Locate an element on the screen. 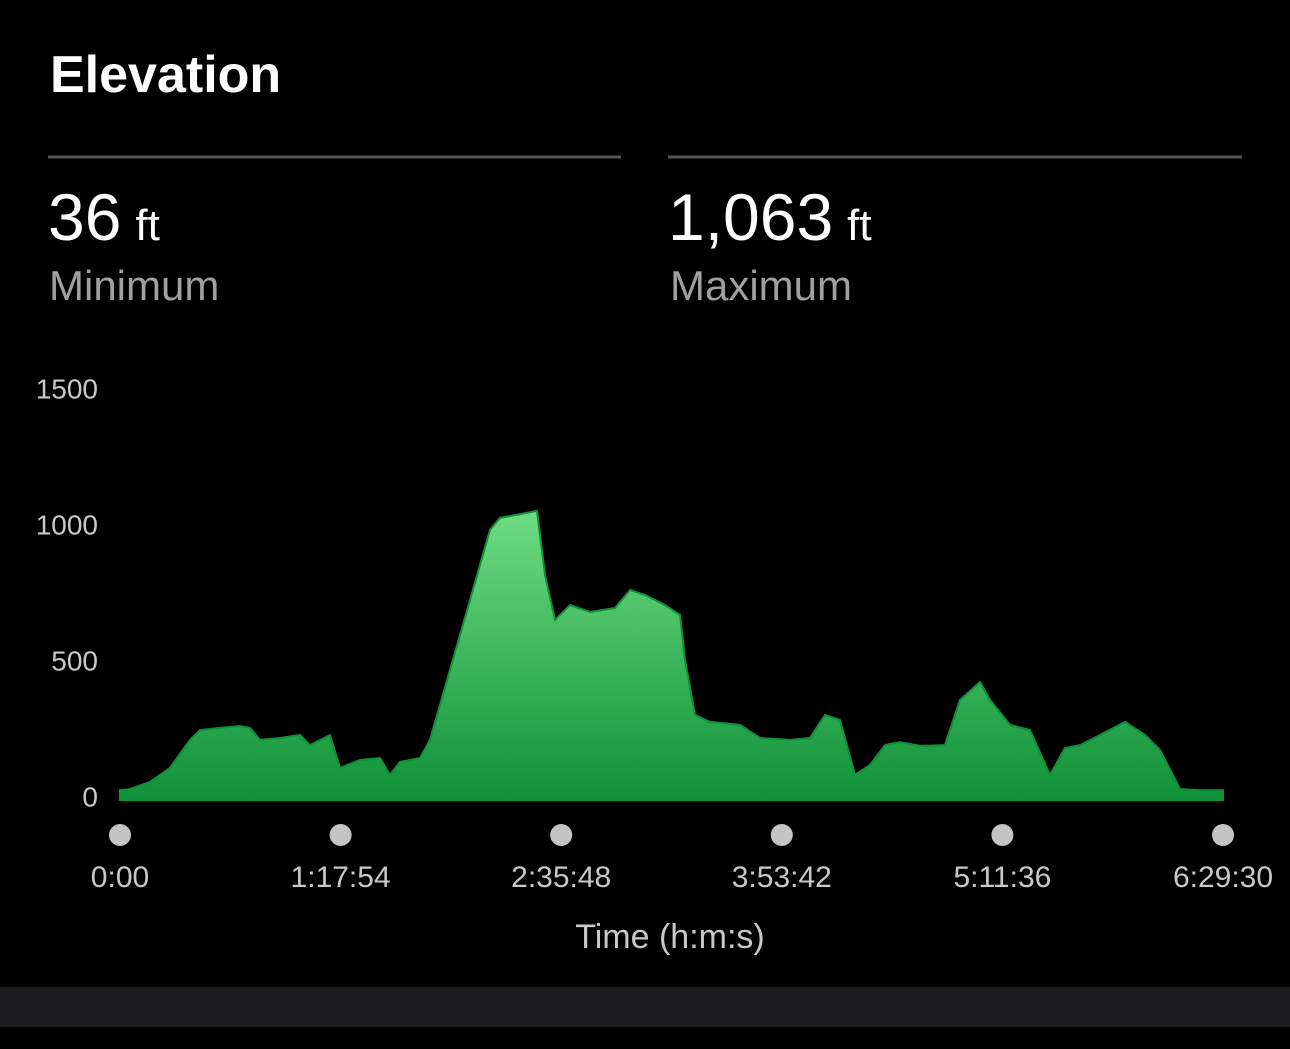 Image resolution: width=1290 pixels, height=1049 pixels. stat-max: 1,063 ft is located at coordinates (770, 217).